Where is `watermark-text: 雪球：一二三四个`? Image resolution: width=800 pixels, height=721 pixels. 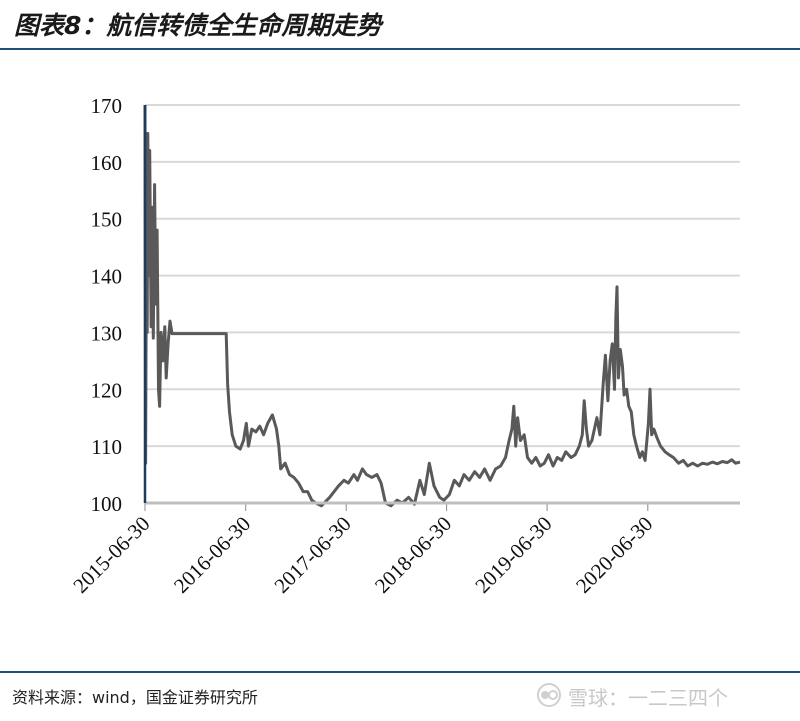 watermark-text: 雪球：一二三四个 is located at coordinates (648, 698).